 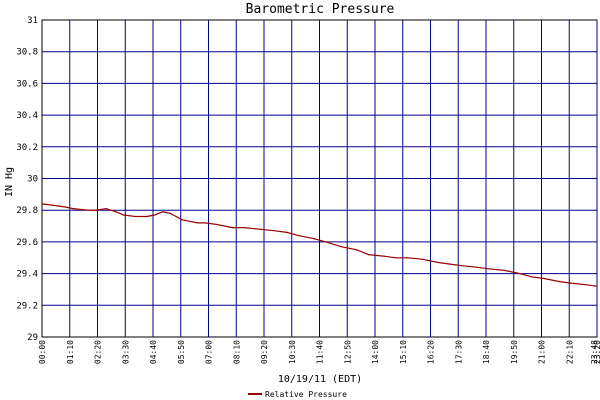 What do you see at coordinates (27, 84) in the screenshot?
I see `y-tick-label: 30.6` at bounding box center [27, 84].